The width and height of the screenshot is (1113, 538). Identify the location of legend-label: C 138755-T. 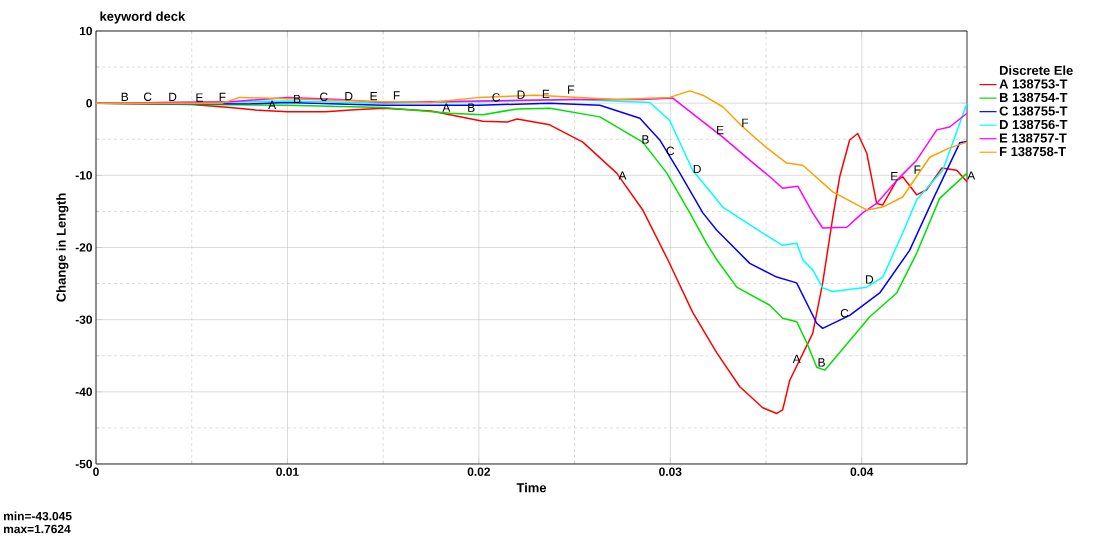
(1033, 111).